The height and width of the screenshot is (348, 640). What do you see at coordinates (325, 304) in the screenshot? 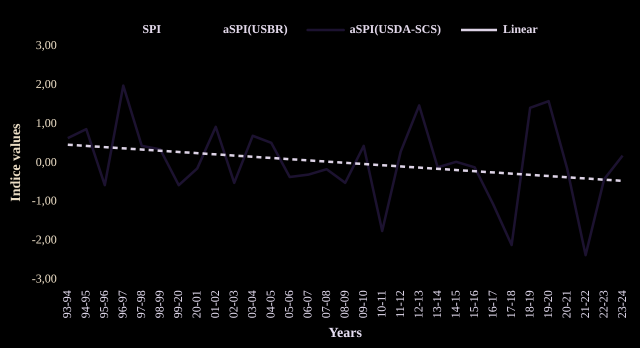
I see `x-tick-label: 07-08` at bounding box center [325, 304].